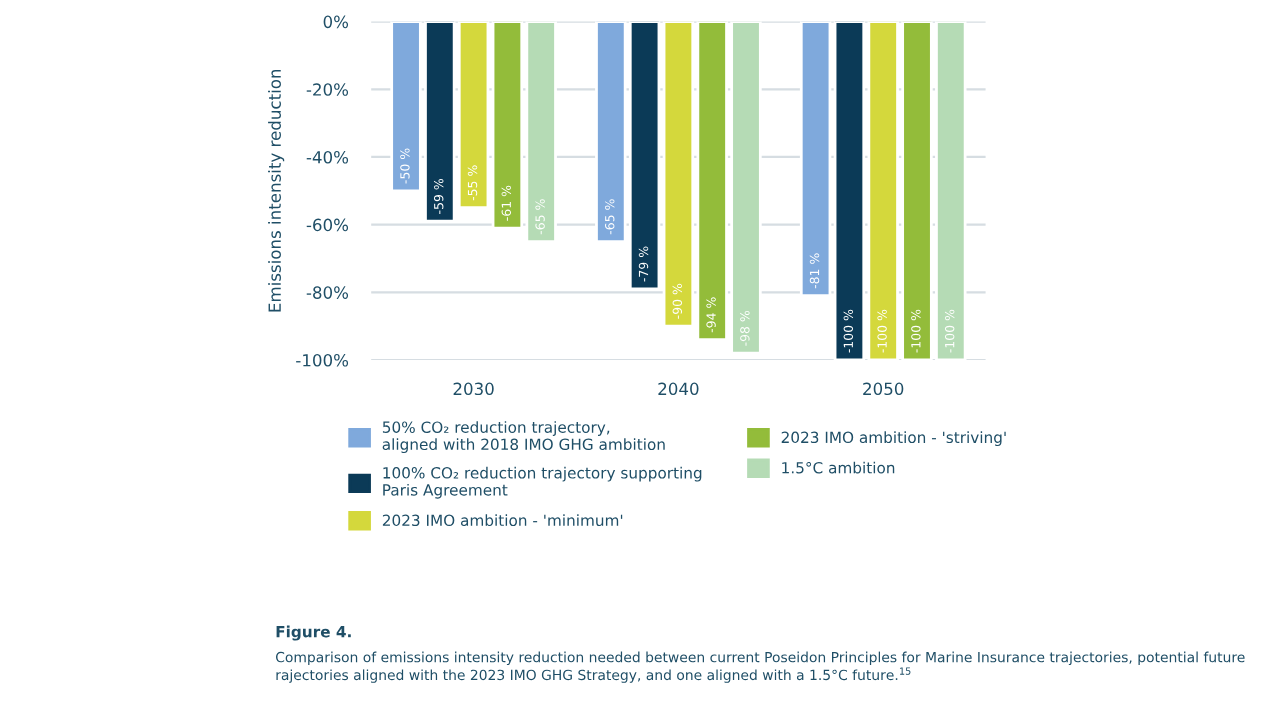 The width and height of the screenshot is (1280, 720). What do you see at coordinates (336, 22) in the screenshot?
I see `y-tick-label: 0%` at bounding box center [336, 22].